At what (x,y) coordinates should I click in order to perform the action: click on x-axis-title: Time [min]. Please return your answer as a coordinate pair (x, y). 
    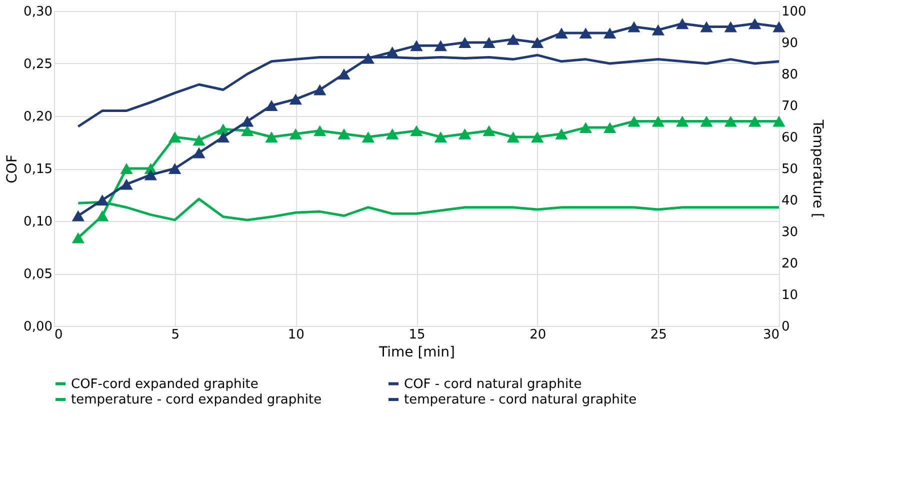
    Looking at the image, I should click on (417, 352).